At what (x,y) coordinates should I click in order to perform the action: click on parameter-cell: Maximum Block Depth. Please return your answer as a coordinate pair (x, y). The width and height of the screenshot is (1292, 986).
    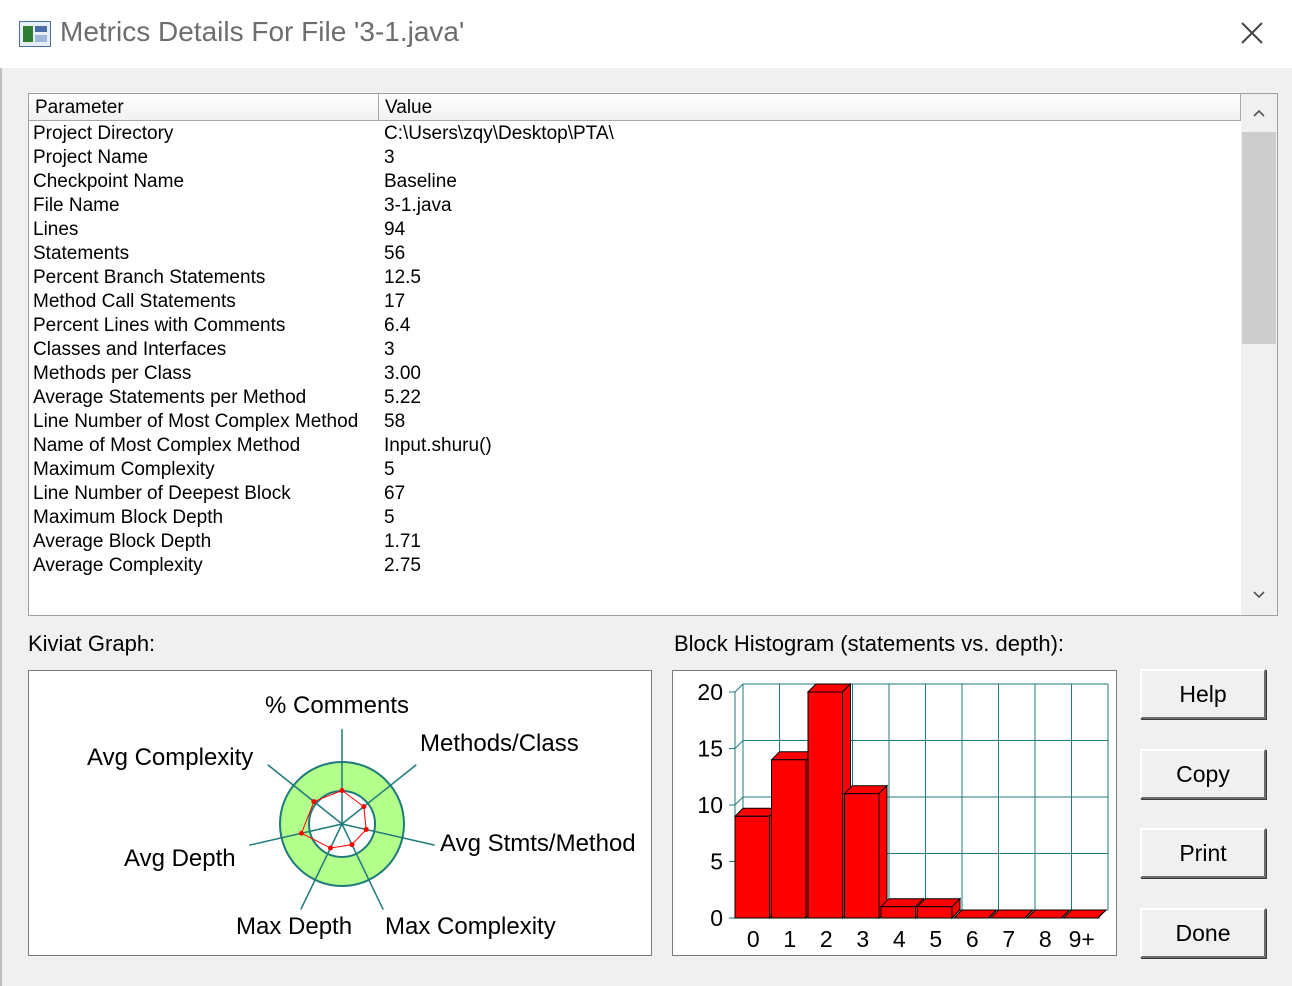
    Looking at the image, I should click on (128, 517).